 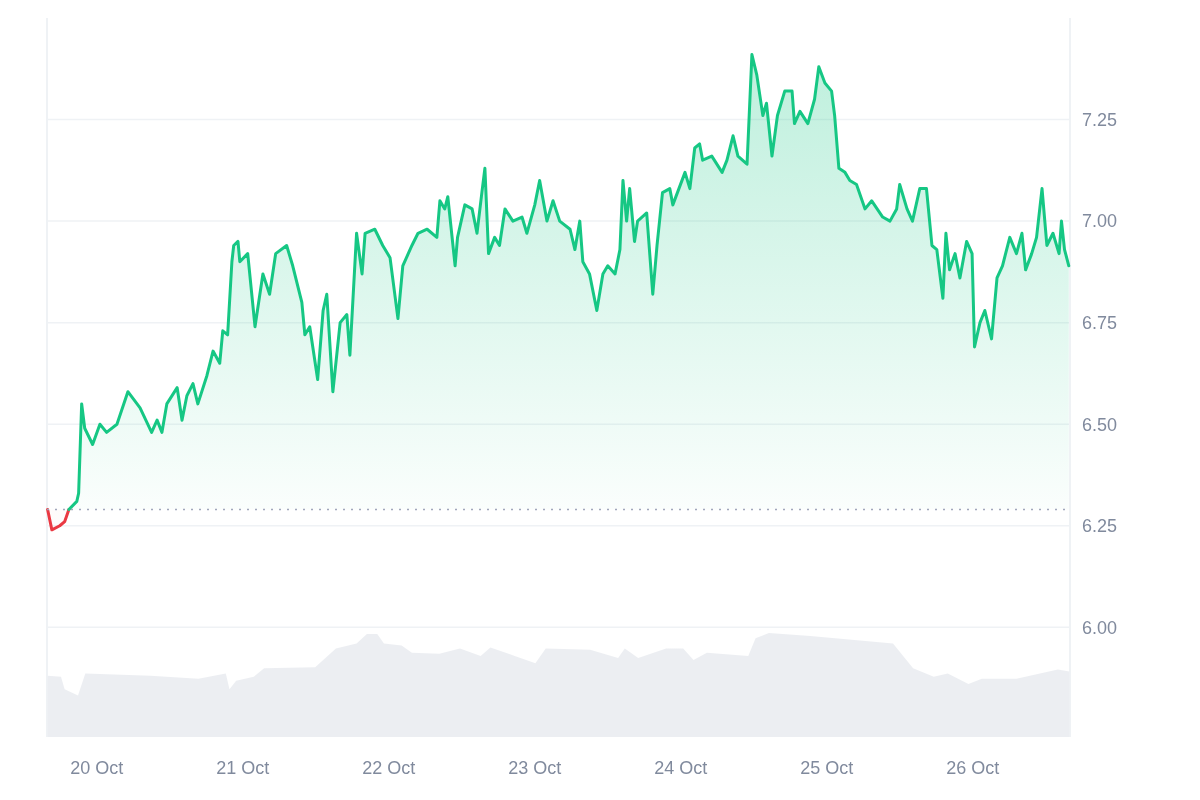 What do you see at coordinates (535, 768) in the screenshot?
I see `x-tick-label: 23 Oct` at bounding box center [535, 768].